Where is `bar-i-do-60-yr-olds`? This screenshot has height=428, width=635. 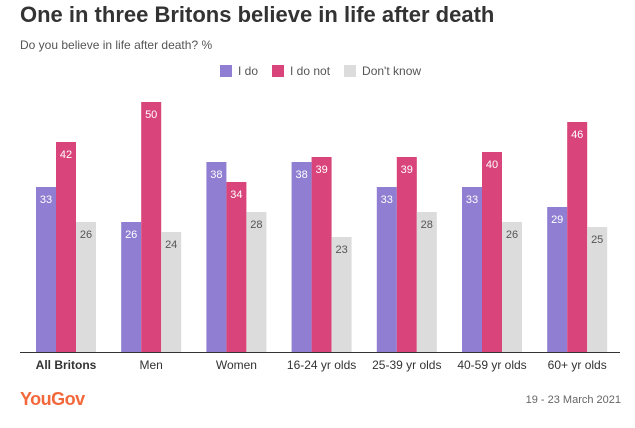
bar-i-do-60-yr-olds is located at coordinates (557, 279).